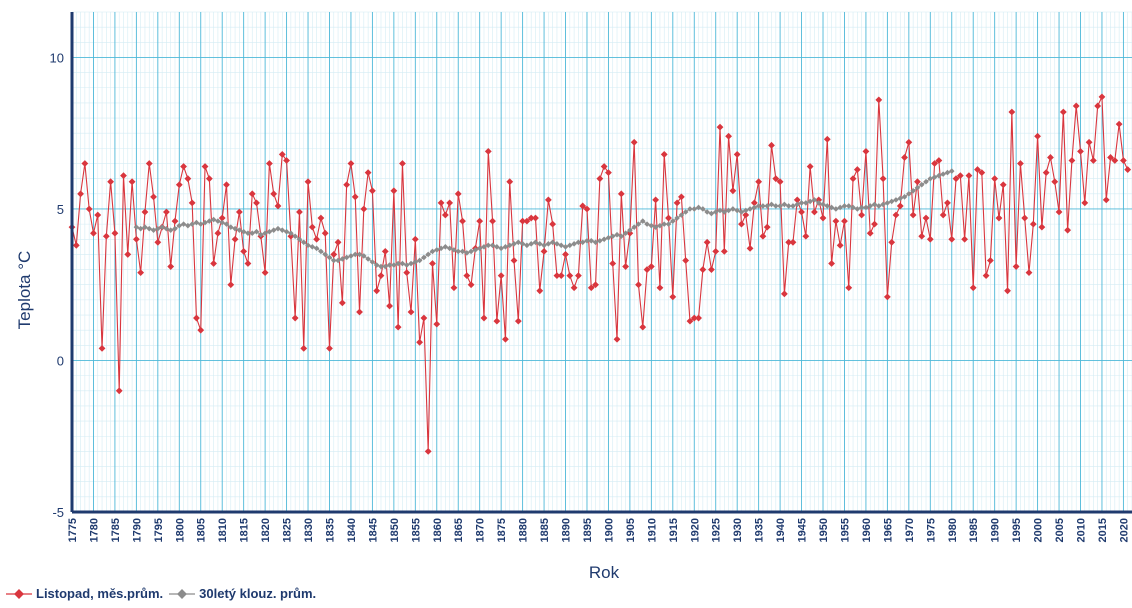 The image size is (1132, 608). I want to click on legend-label-monthly: Listopad, měs.prům., so click(100, 593).